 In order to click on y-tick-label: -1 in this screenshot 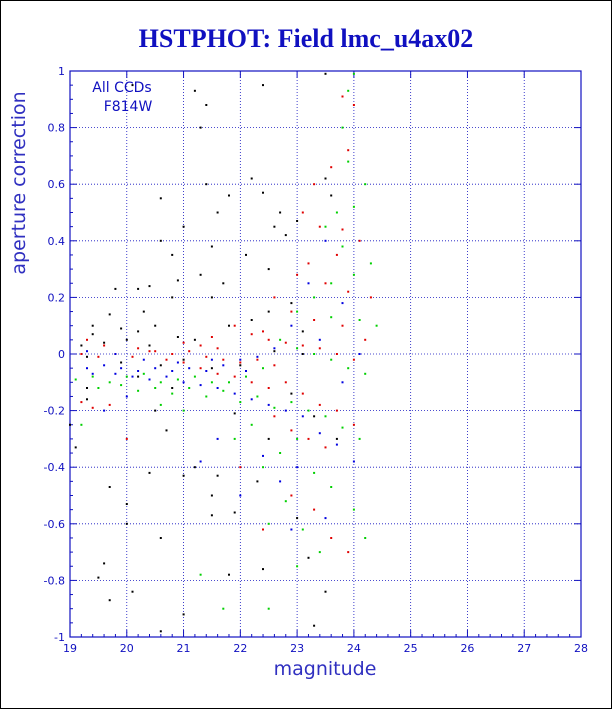, I will do `click(59, 637)`.